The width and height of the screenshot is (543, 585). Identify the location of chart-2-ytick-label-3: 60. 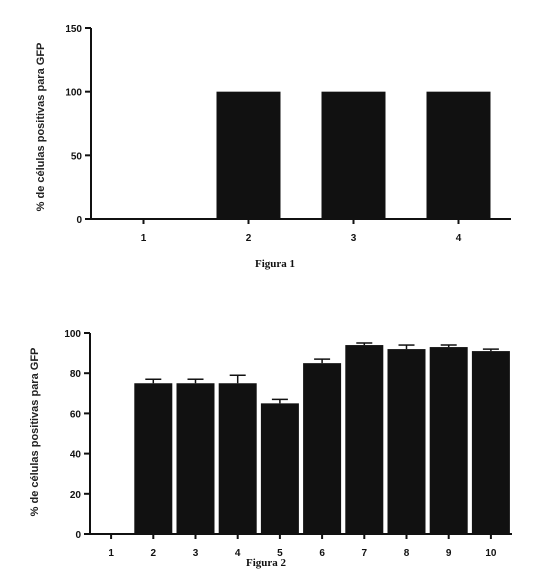
(76, 414).